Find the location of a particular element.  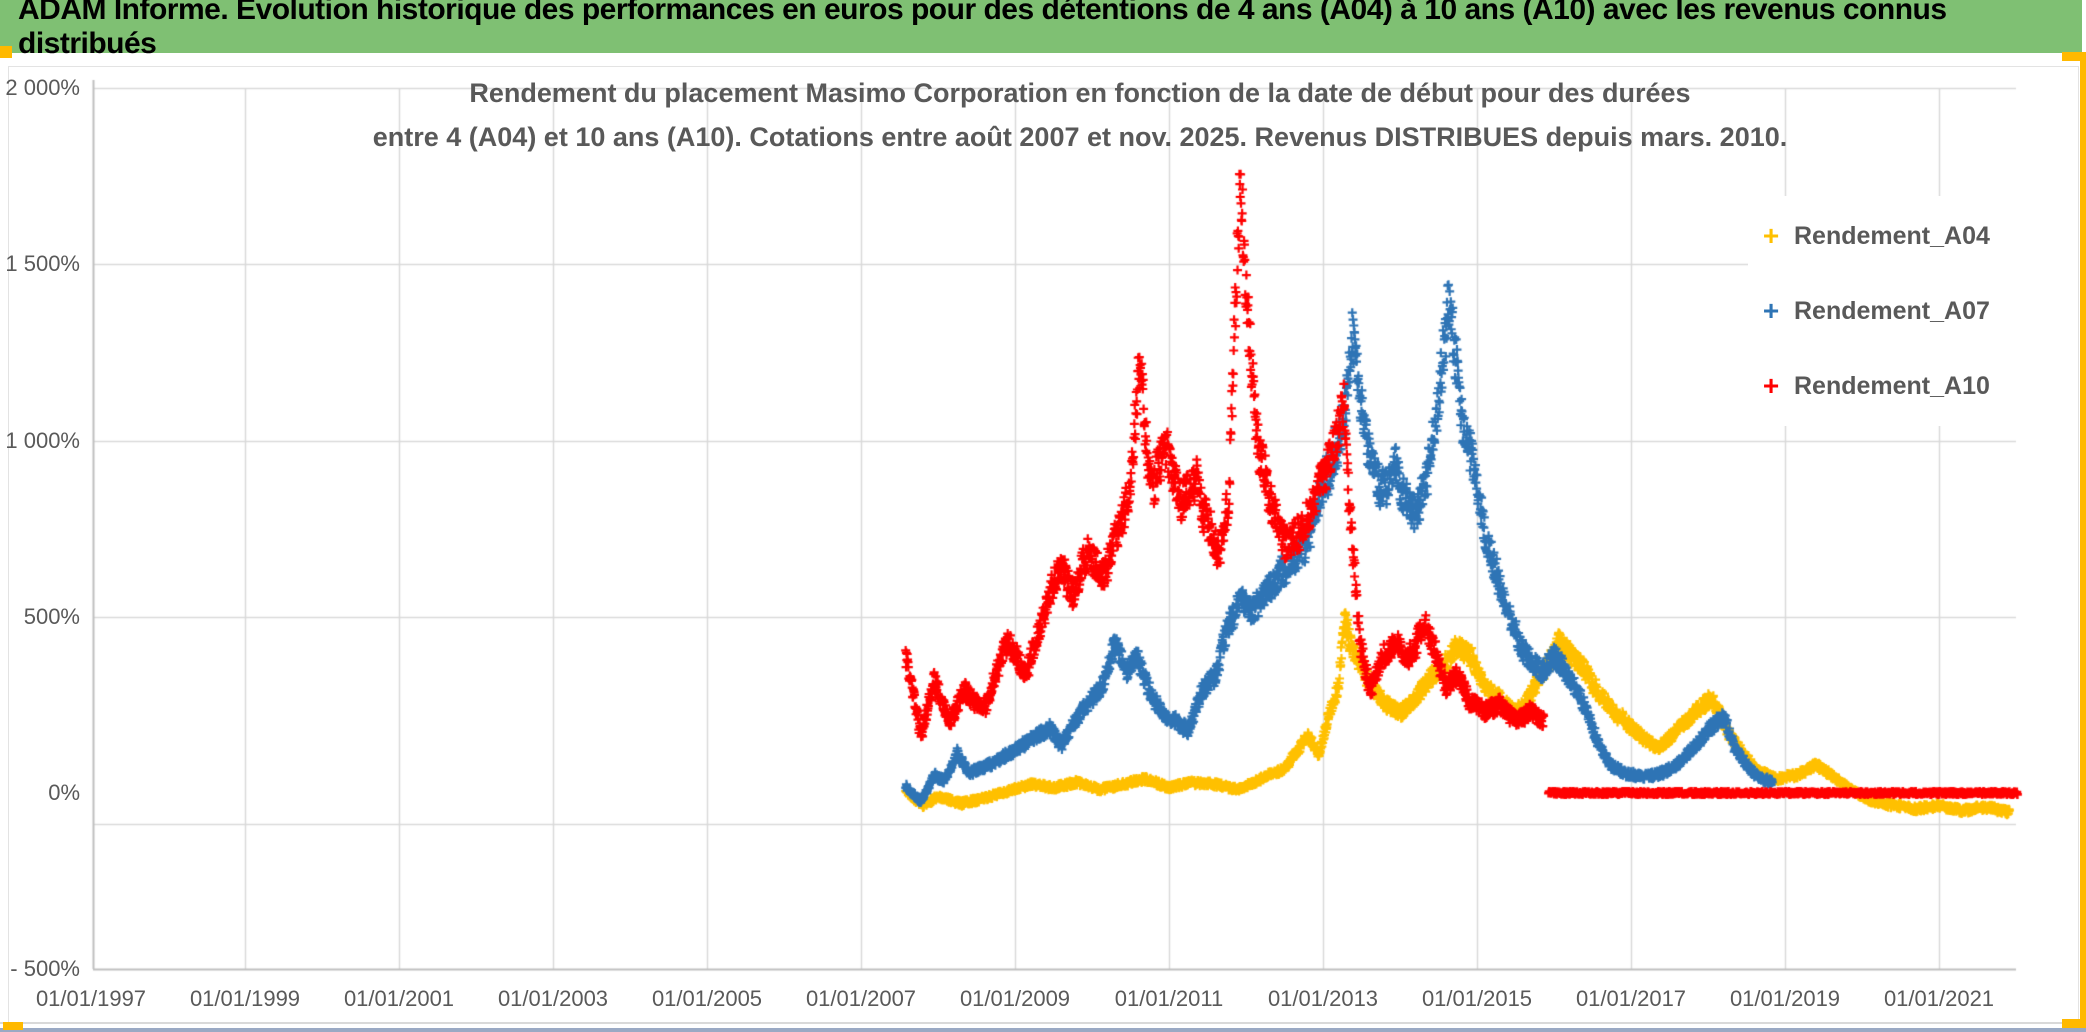

y-axis-tick-label: 2 000% is located at coordinates (42, 87).